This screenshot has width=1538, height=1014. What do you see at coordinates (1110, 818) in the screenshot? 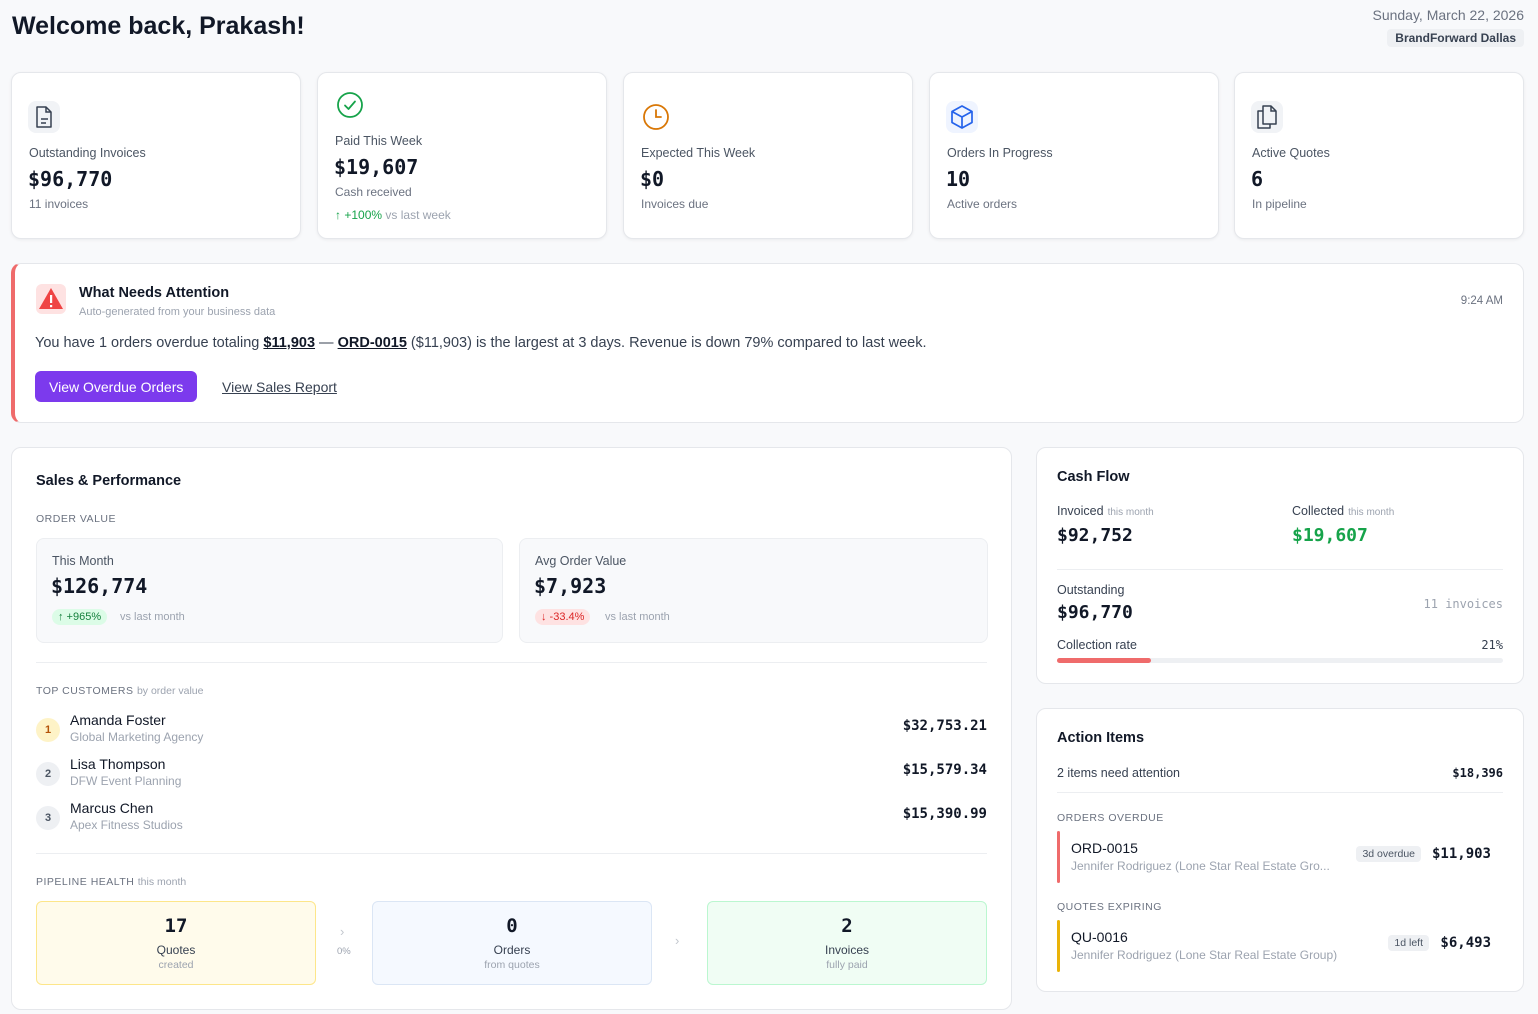
I see `section-heading: Orders Overdue` at bounding box center [1110, 818].